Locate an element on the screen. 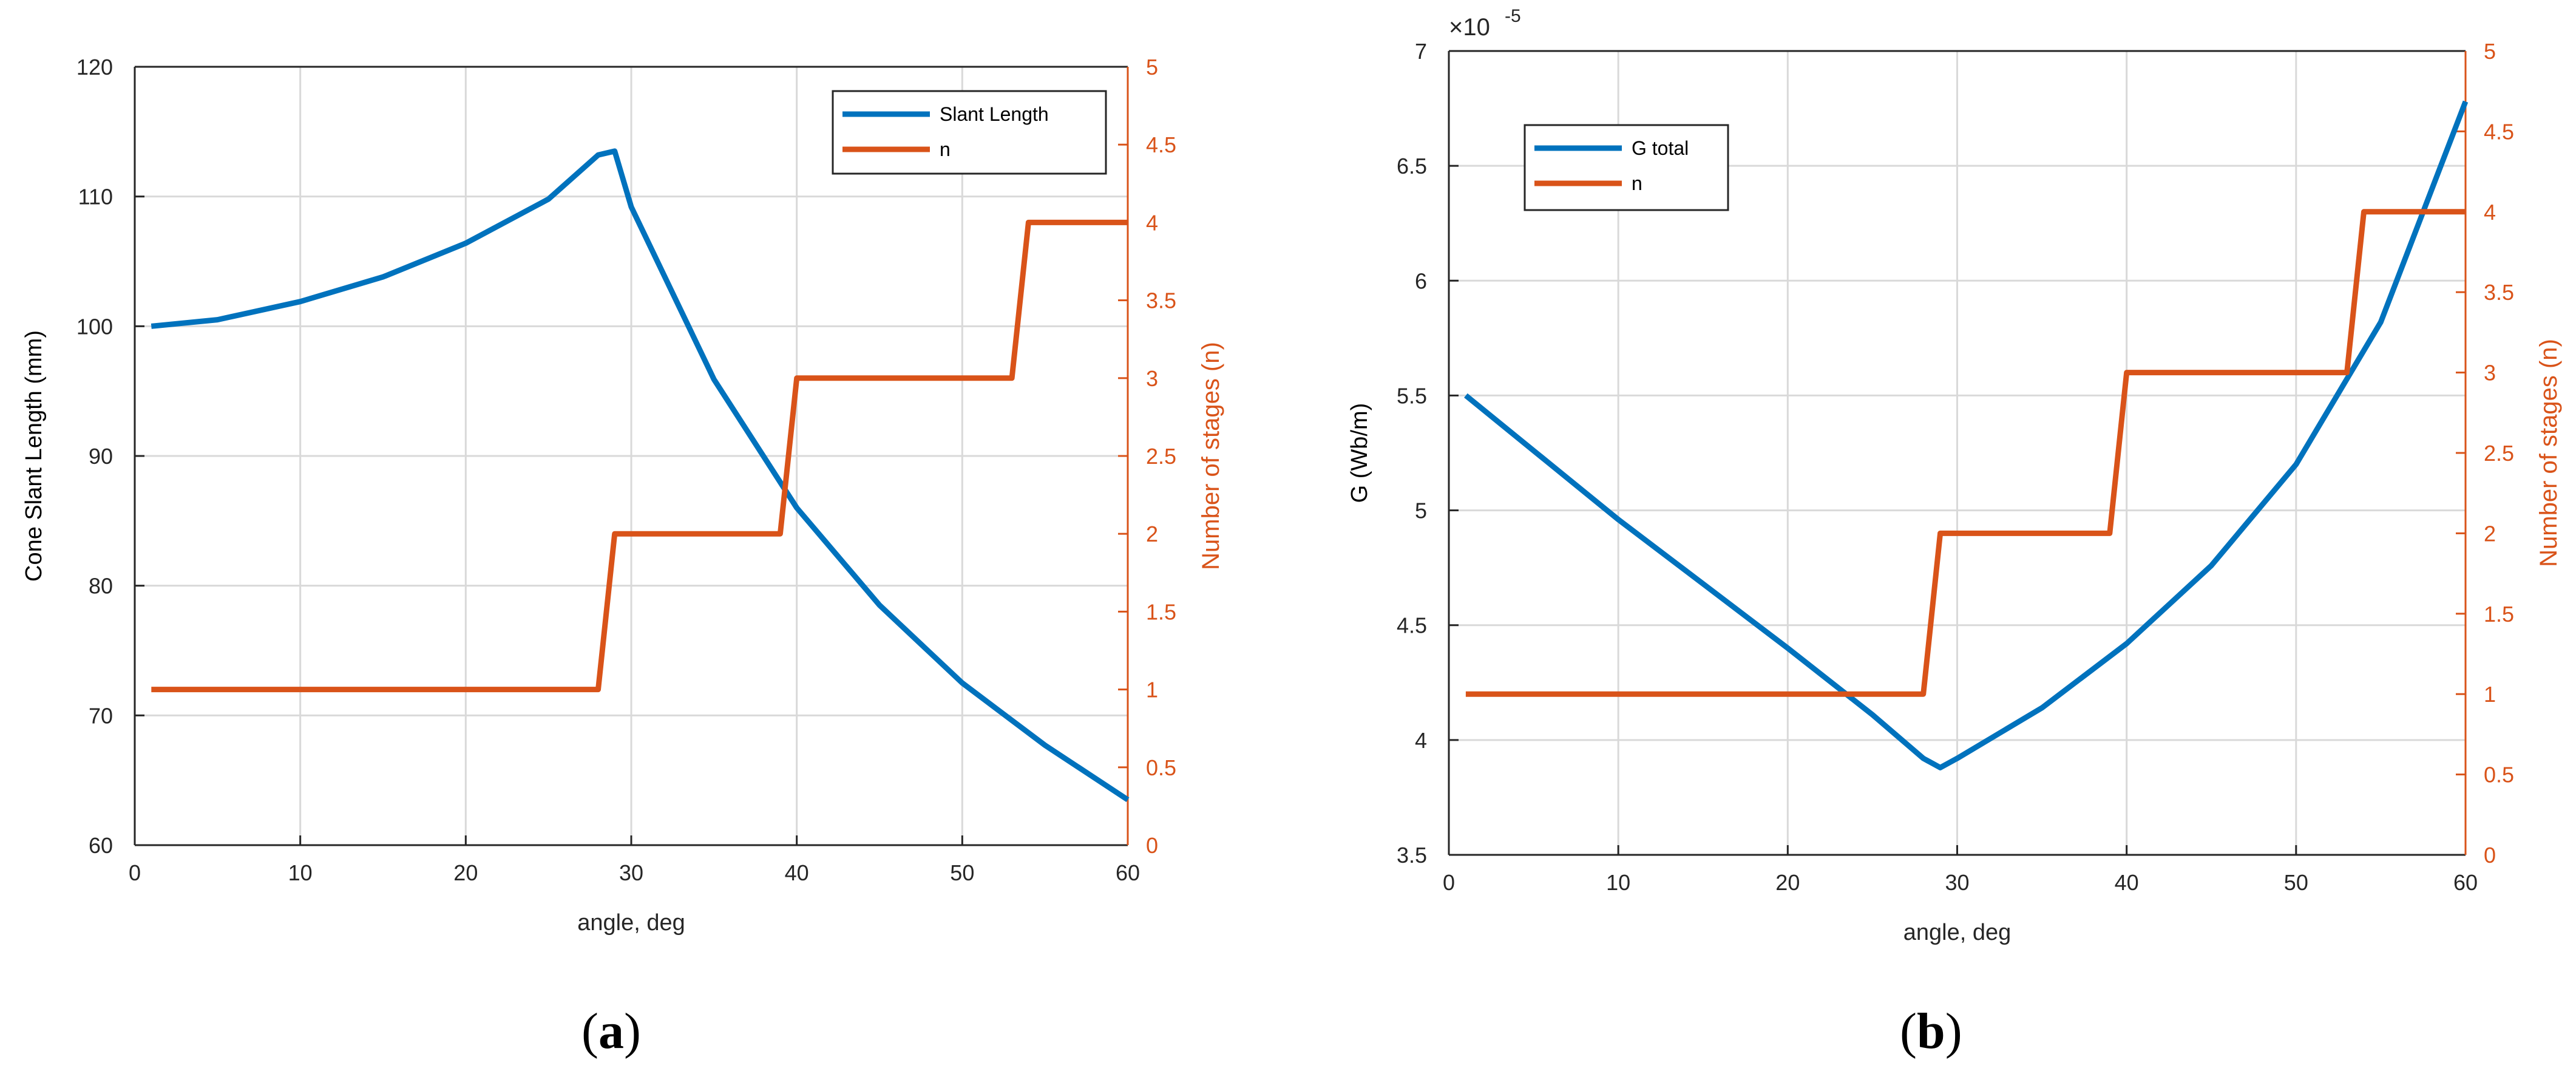 The width and height of the screenshot is (2576, 1071). chart-b-x-tick-label: 10 is located at coordinates (1618, 882).